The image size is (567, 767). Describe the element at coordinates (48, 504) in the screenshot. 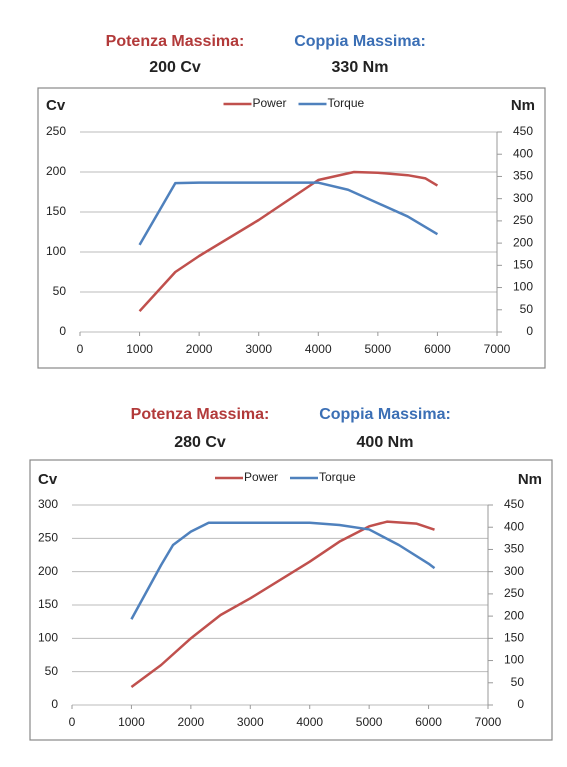

I see `y-tick-label: 300` at that location.